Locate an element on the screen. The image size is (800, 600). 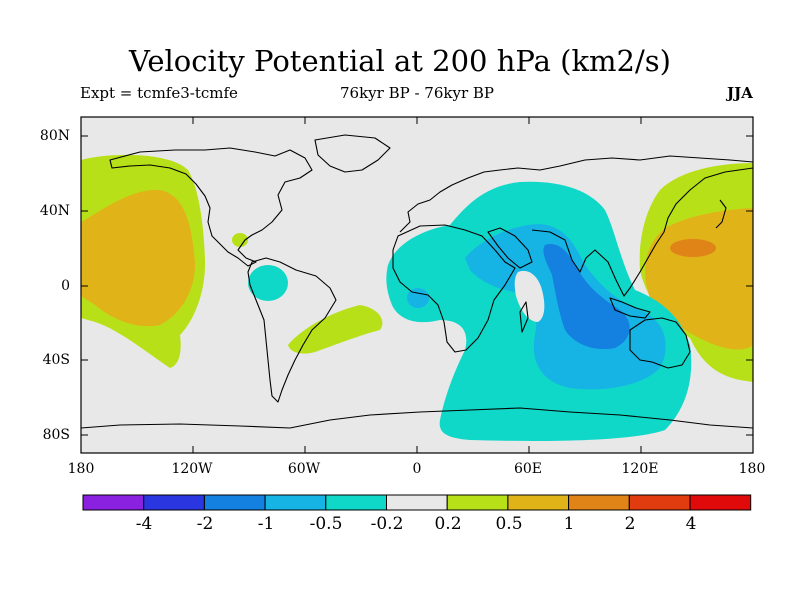
africa-west-negative is located at coordinates (418, 298).